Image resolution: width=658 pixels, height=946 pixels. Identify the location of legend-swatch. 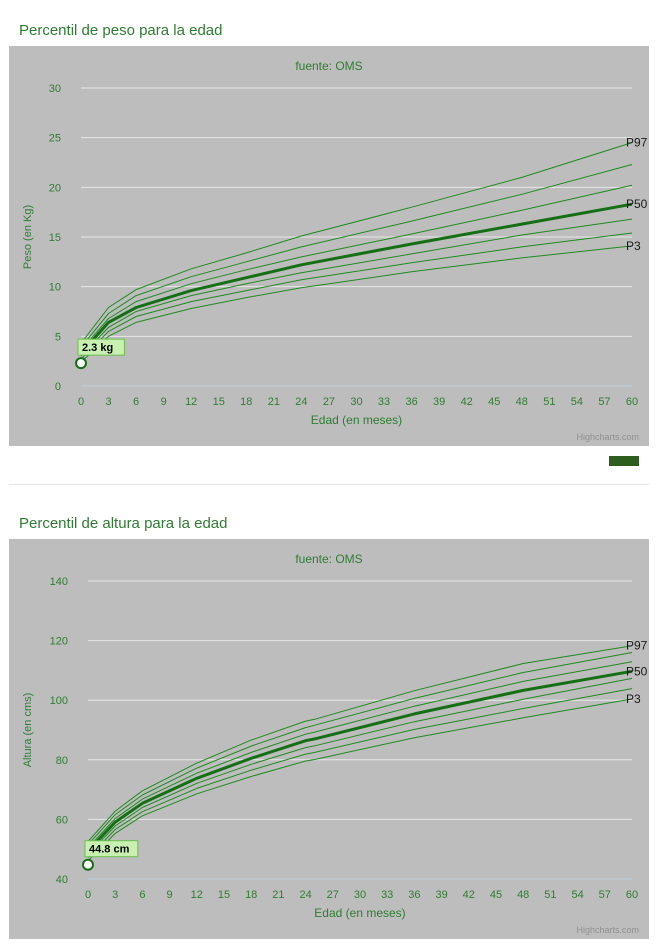
(624, 461).